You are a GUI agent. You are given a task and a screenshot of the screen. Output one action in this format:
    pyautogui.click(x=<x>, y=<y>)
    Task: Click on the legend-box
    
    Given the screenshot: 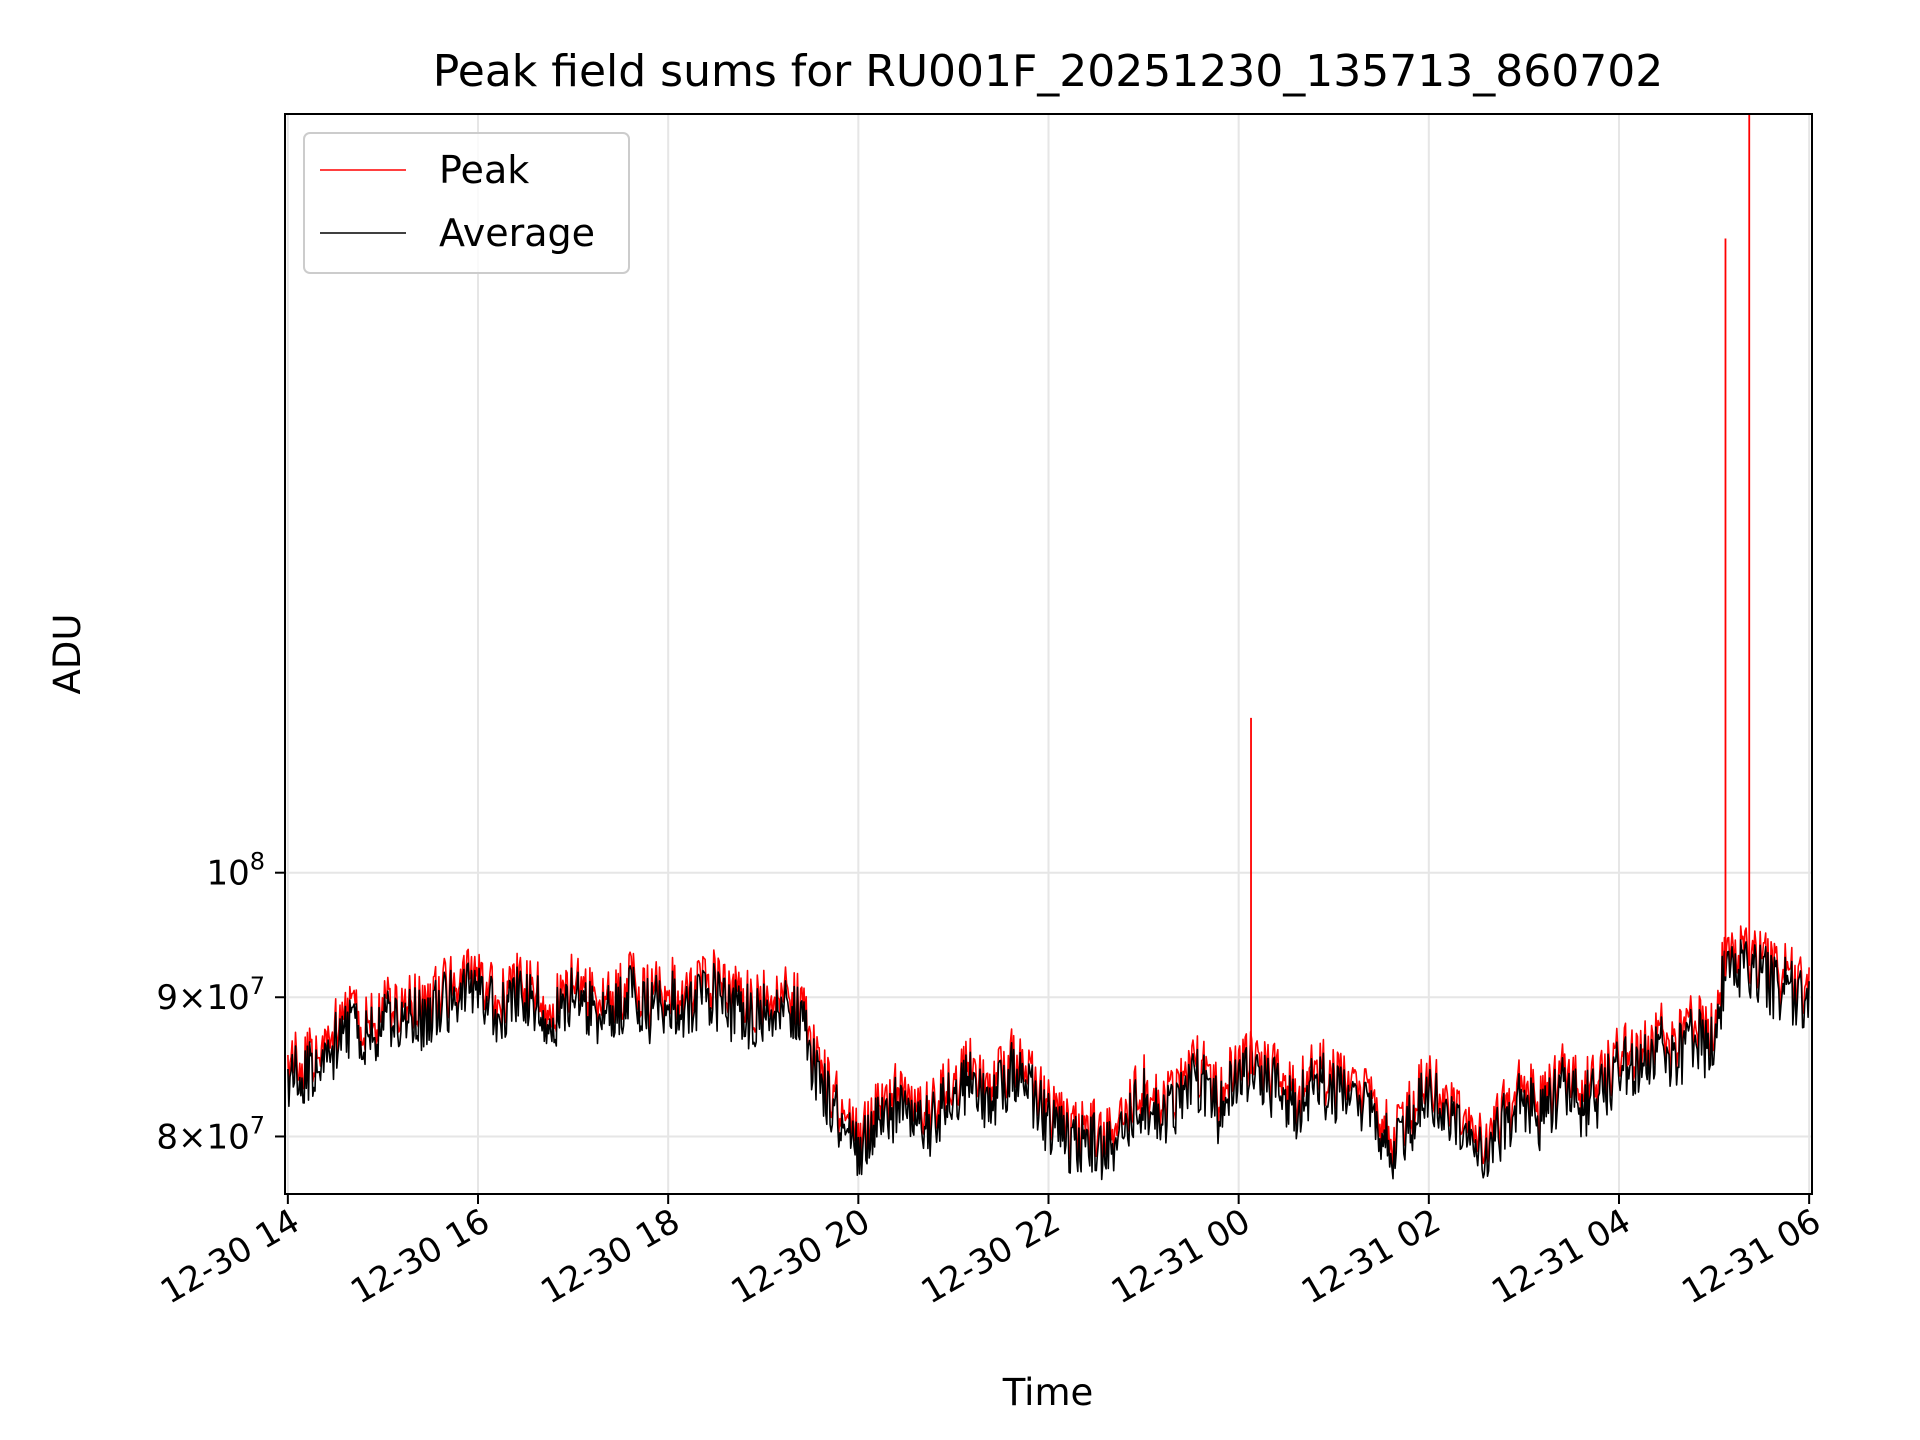 What is the action you would take?
    pyautogui.click(x=466, y=203)
    